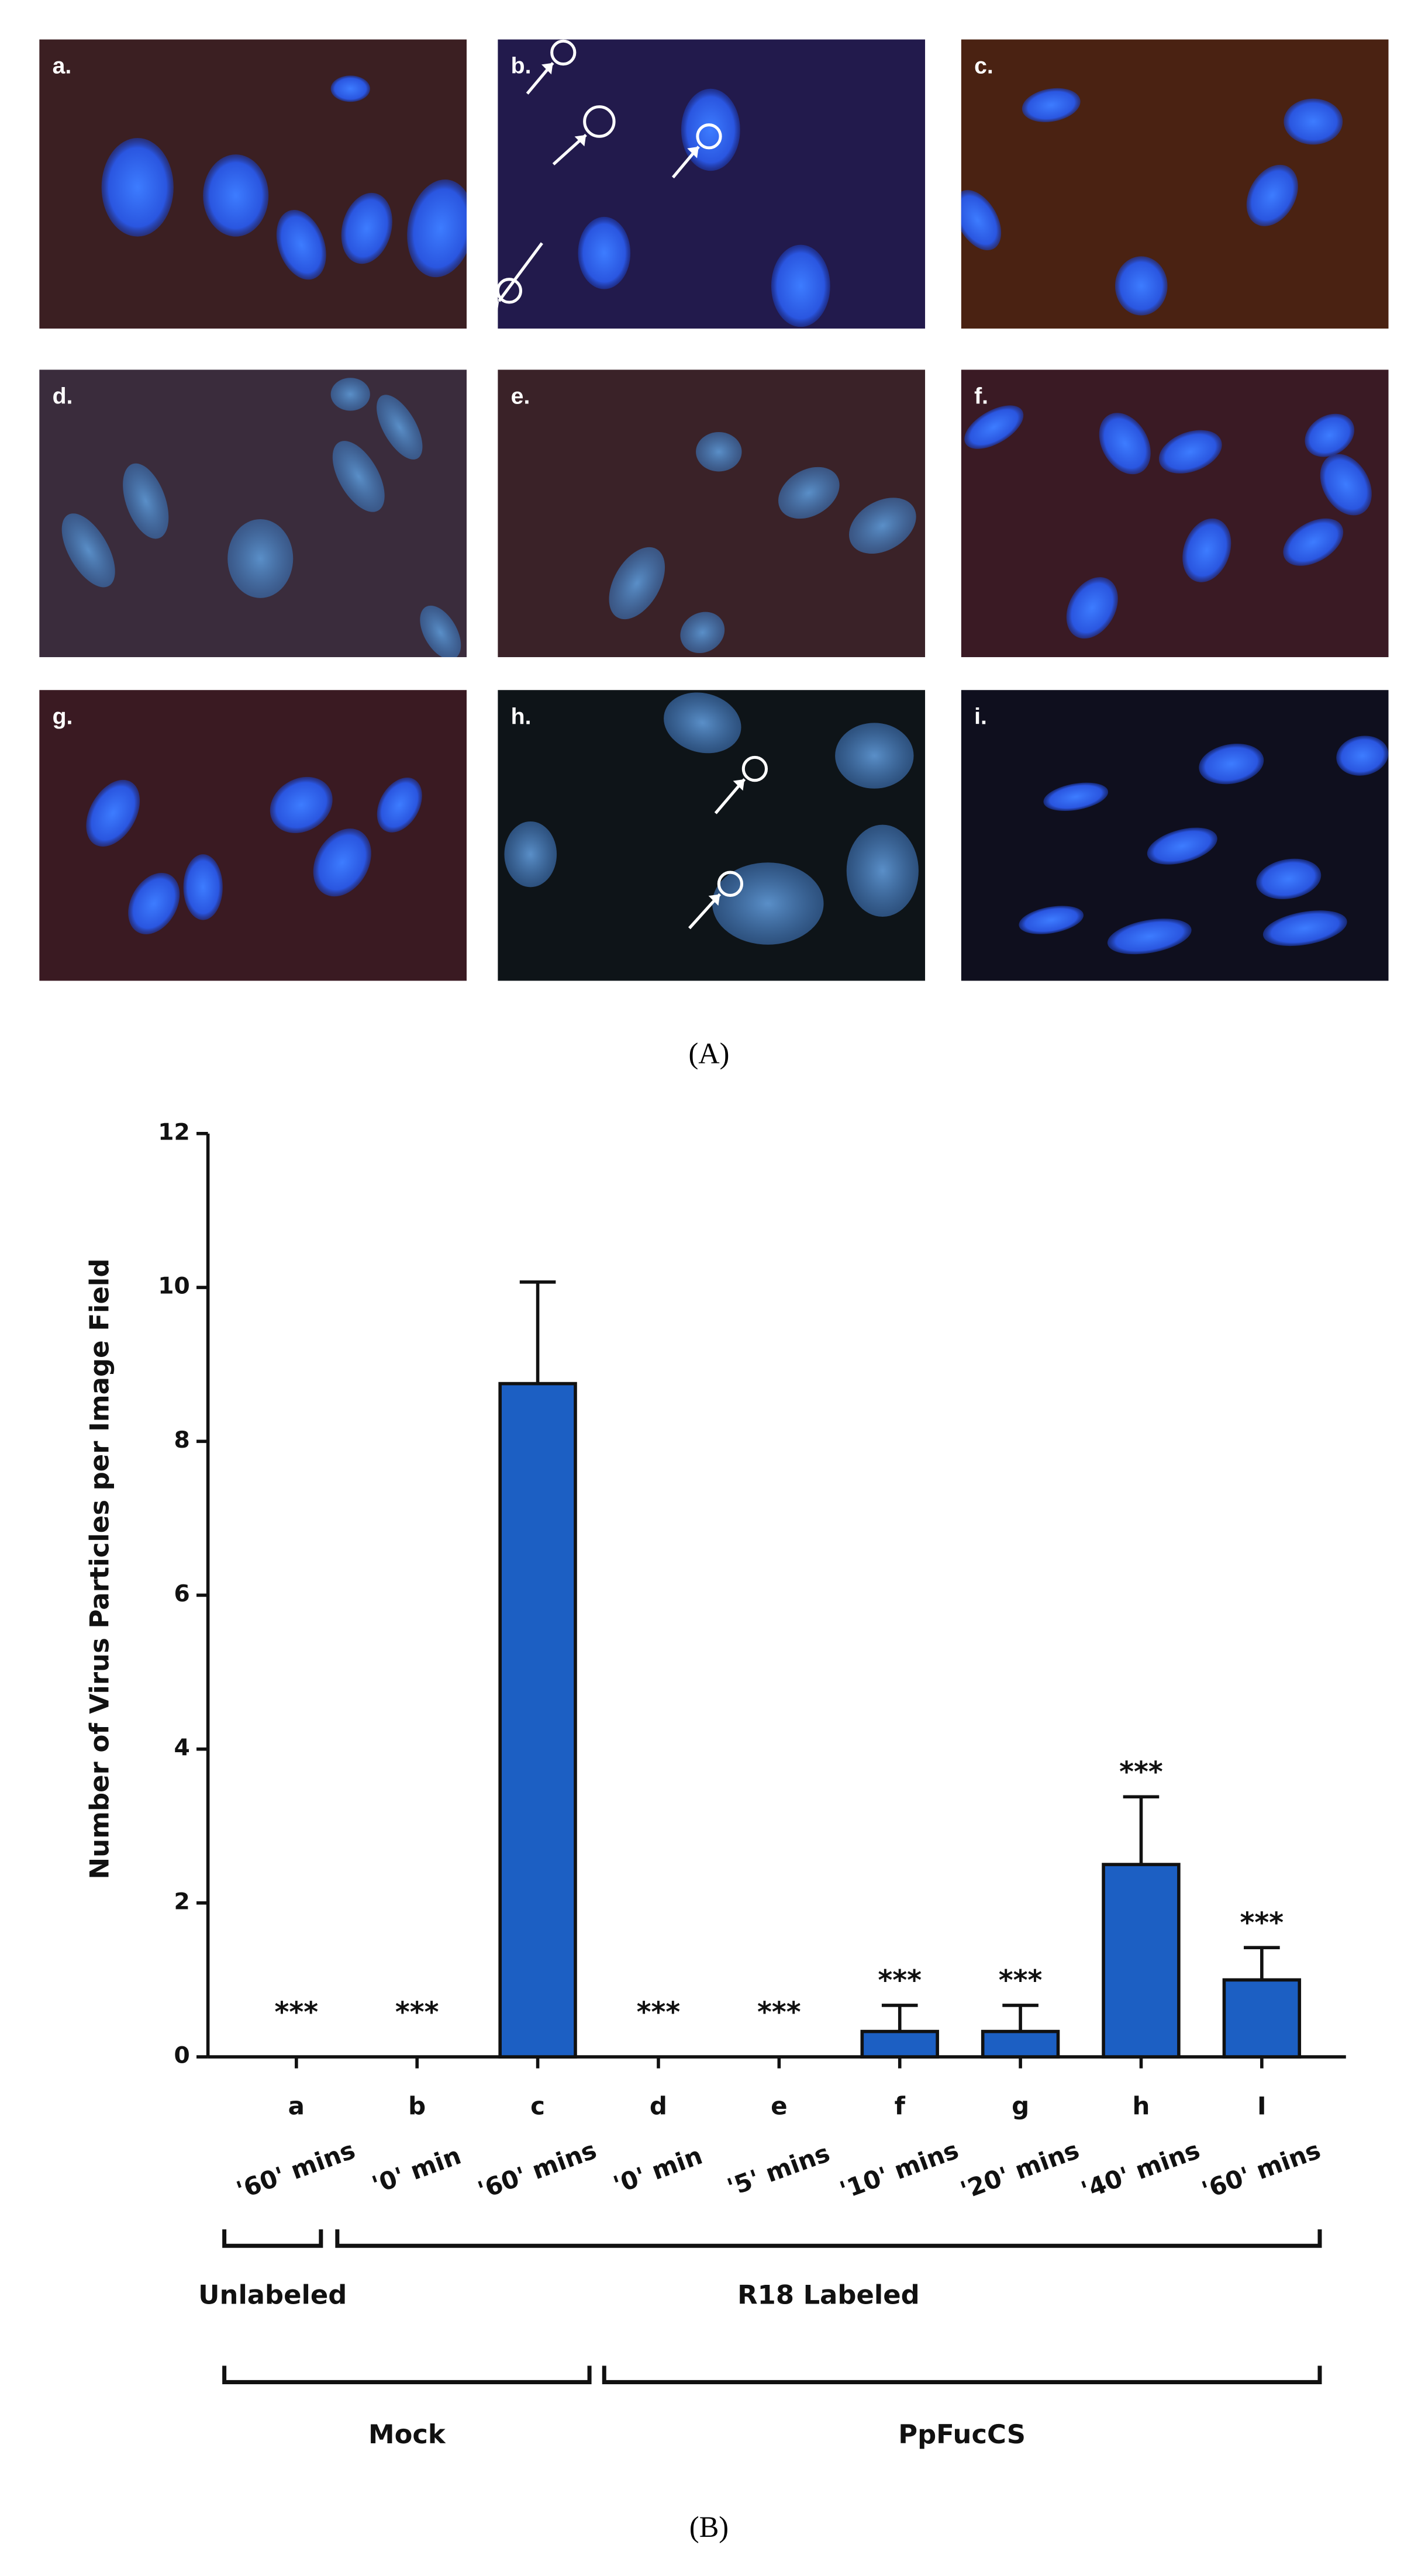 The width and height of the screenshot is (1418, 2576). I want to click on micrograph: i., so click(1175, 836).